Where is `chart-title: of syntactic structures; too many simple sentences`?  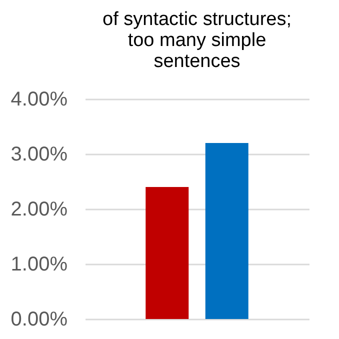
chart-title: of syntactic structures; too many simple sentences is located at coordinates (197, 40).